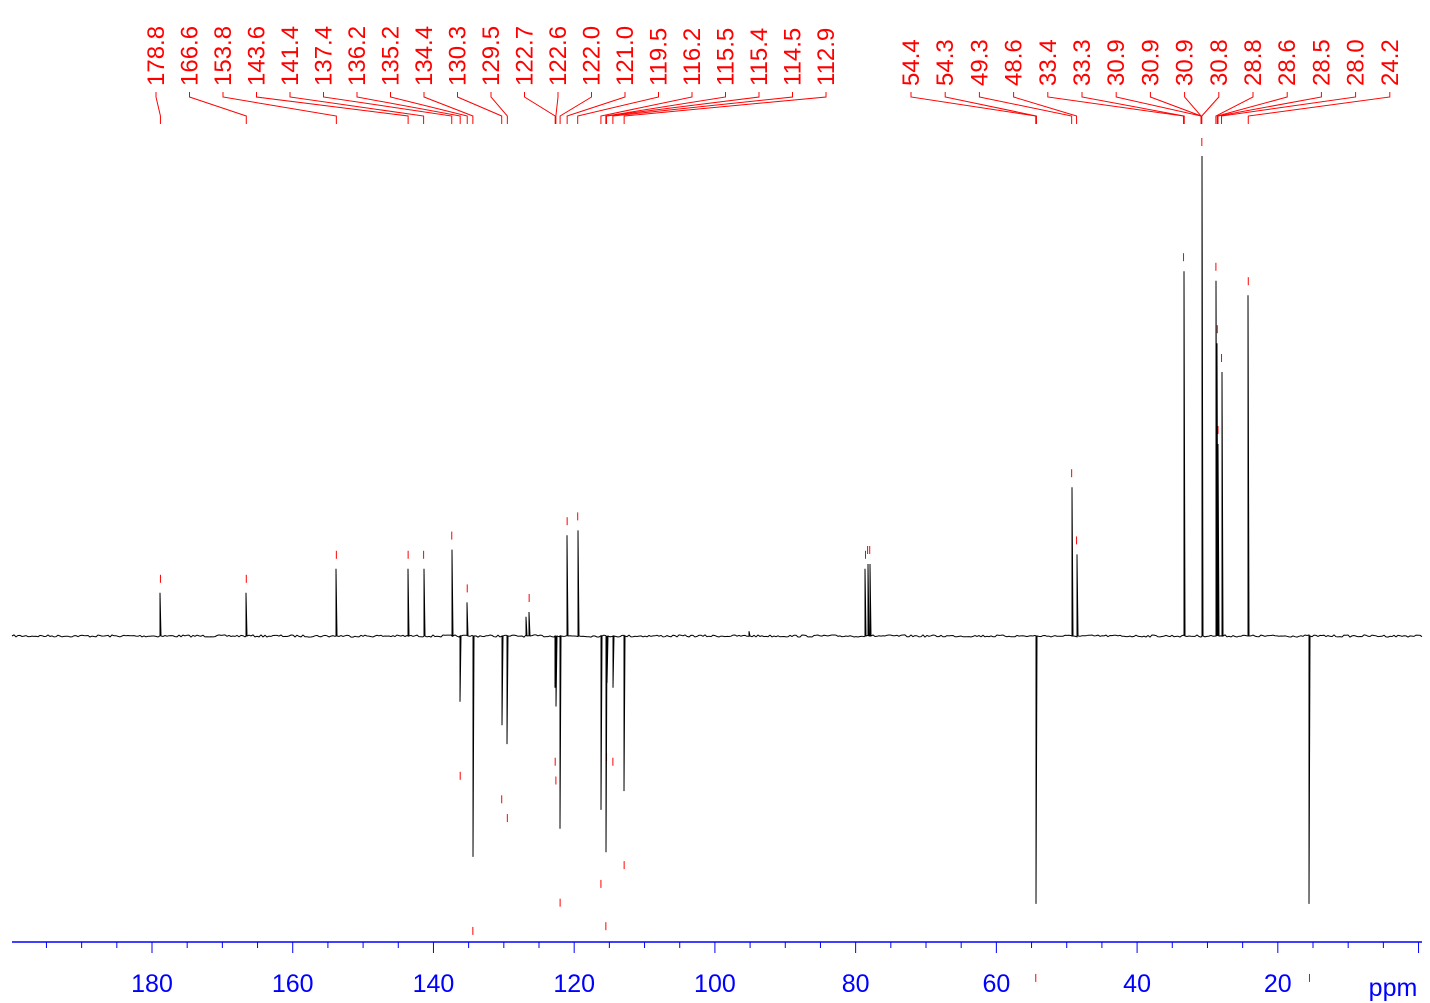 Image resolution: width=1430 pixels, height=1003 pixels. I want to click on x-tick-label: 20, so click(1278, 984).